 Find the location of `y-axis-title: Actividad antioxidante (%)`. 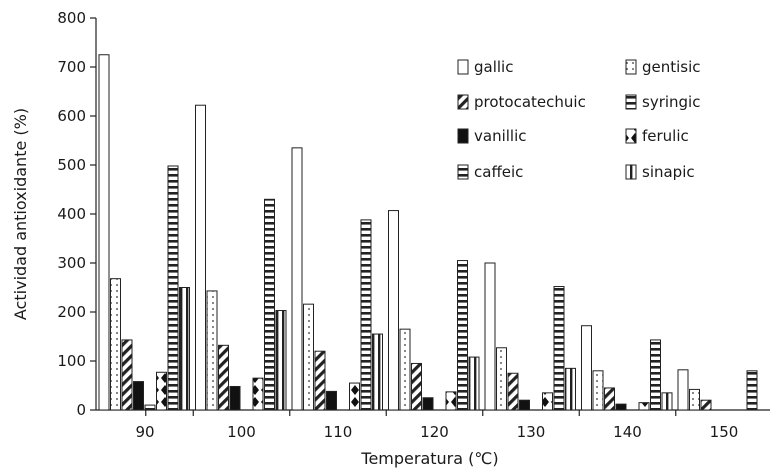

y-axis-title: Actividad antioxidante (%) is located at coordinates (20, 214).